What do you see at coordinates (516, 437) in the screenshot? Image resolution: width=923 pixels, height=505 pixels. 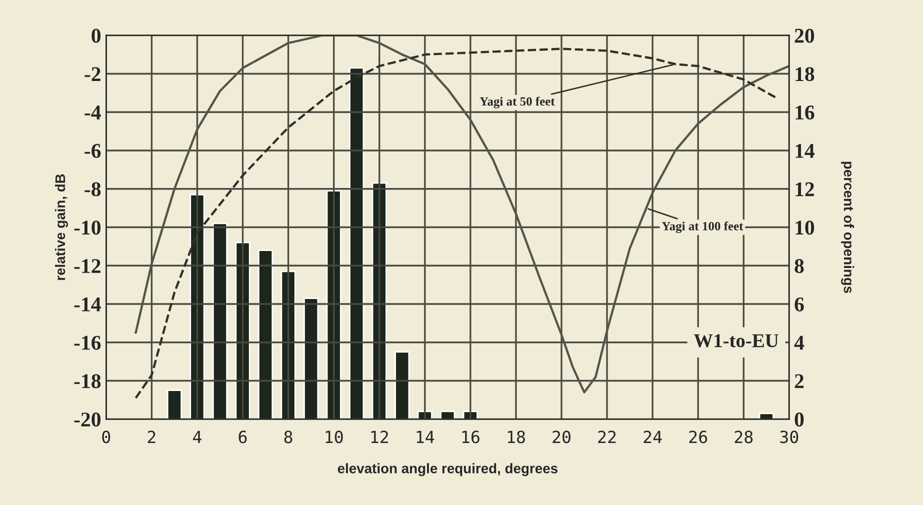 I see `x-tick-label: 18` at bounding box center [516, 437].